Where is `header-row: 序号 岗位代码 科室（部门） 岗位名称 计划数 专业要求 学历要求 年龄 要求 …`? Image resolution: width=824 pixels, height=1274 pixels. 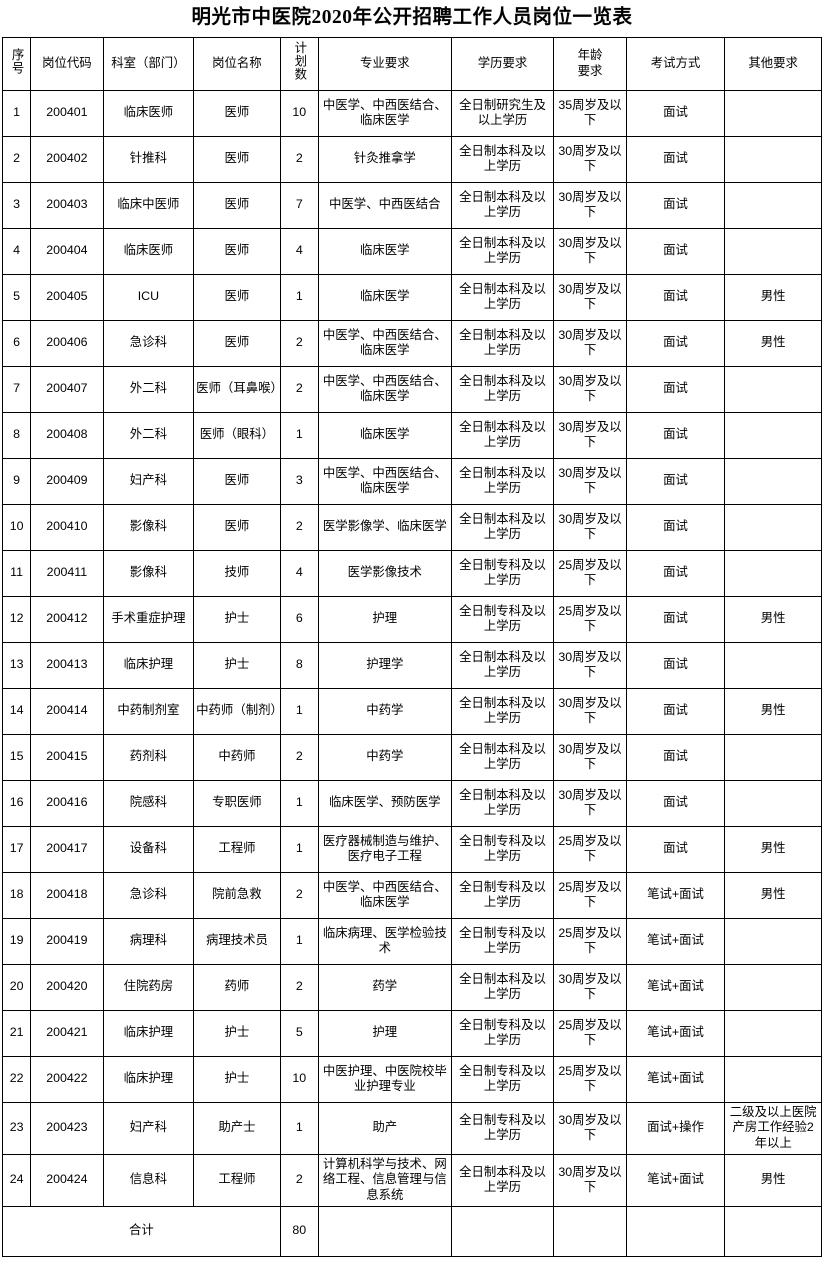 header-row: 序号 岗位代码 科室（部门） 岗位名称 计划数 专业要求 学历要求 年龄 要求 … is located at coordinates (411, 63).